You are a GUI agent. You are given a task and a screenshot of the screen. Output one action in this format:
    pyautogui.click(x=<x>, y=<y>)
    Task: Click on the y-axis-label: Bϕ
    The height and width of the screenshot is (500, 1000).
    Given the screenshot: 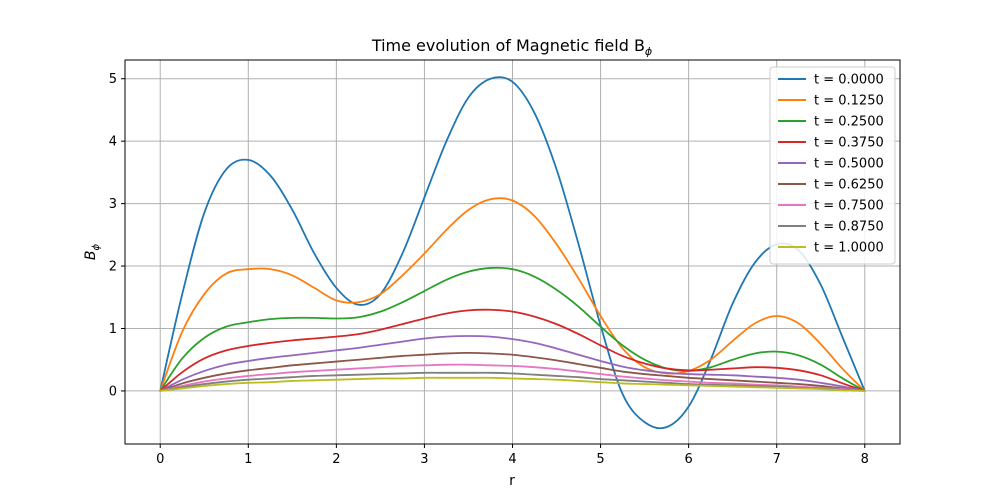 What is the action you would take?
    pyautogui.click(x=92, y=252)
    